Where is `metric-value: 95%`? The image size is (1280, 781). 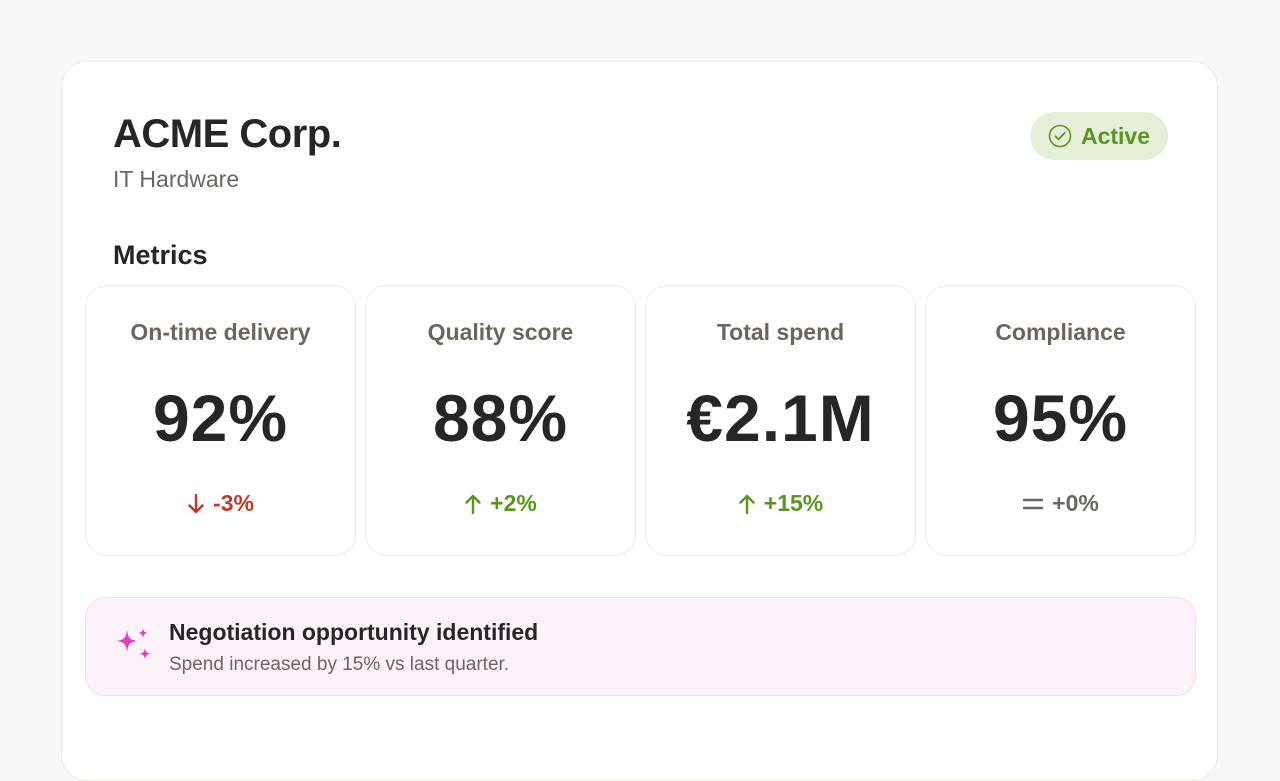 metric-value: 95% is located at coordinates (1060, 418).